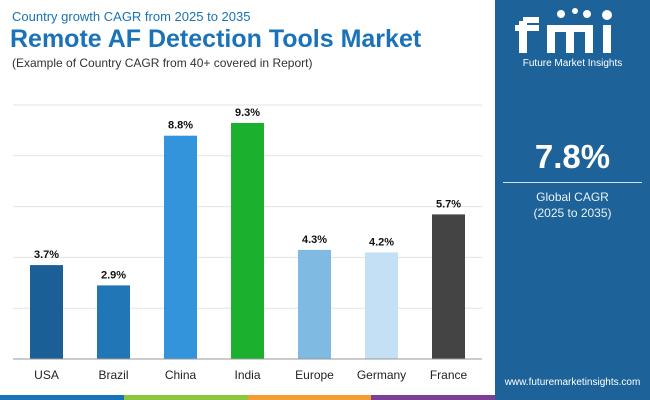  Describe the element at coordinates (314, 240) in the screenshot. I see `data-label: 4.3%` at that location.